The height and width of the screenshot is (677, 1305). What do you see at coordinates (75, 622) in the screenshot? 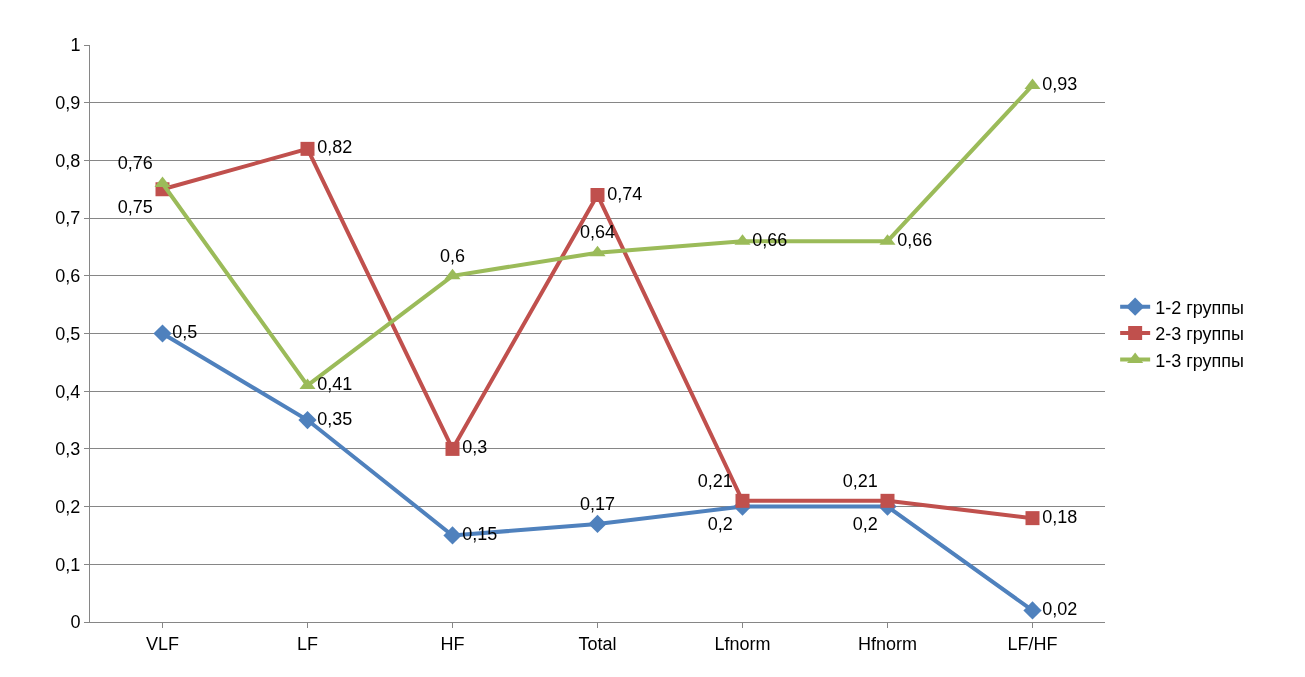
I see `y-tick-label: 0` at bounding box center [75, 622].